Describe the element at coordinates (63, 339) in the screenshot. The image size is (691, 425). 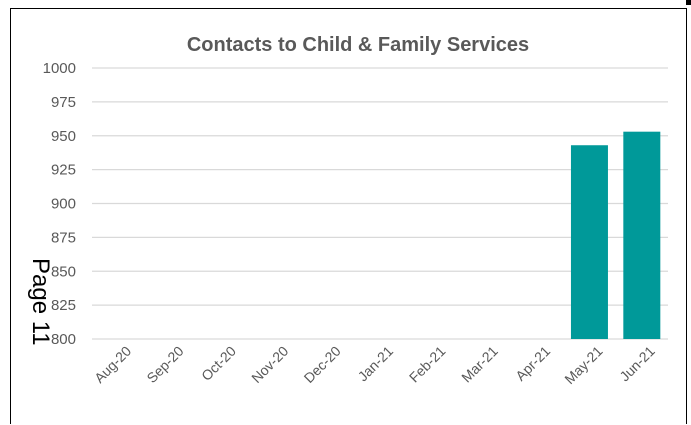
I see `y-tick-label: 800` at that location.